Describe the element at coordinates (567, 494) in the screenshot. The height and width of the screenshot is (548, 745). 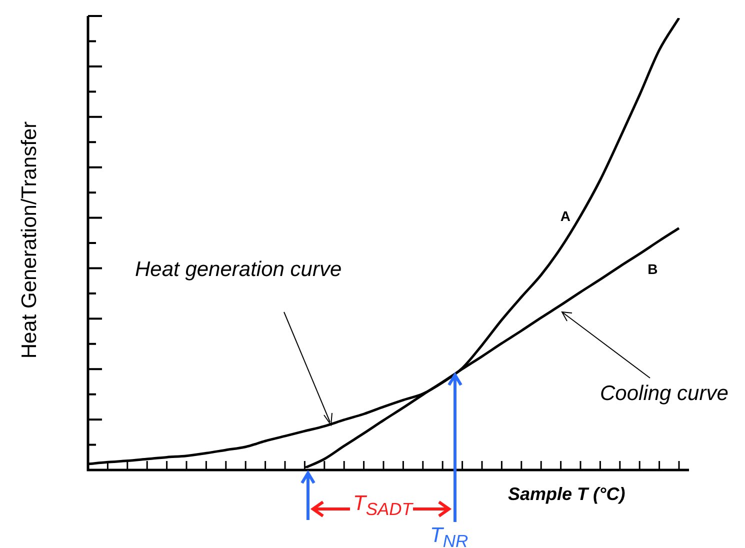
I see `x-axis-title: Sample T (°C)` at that location.